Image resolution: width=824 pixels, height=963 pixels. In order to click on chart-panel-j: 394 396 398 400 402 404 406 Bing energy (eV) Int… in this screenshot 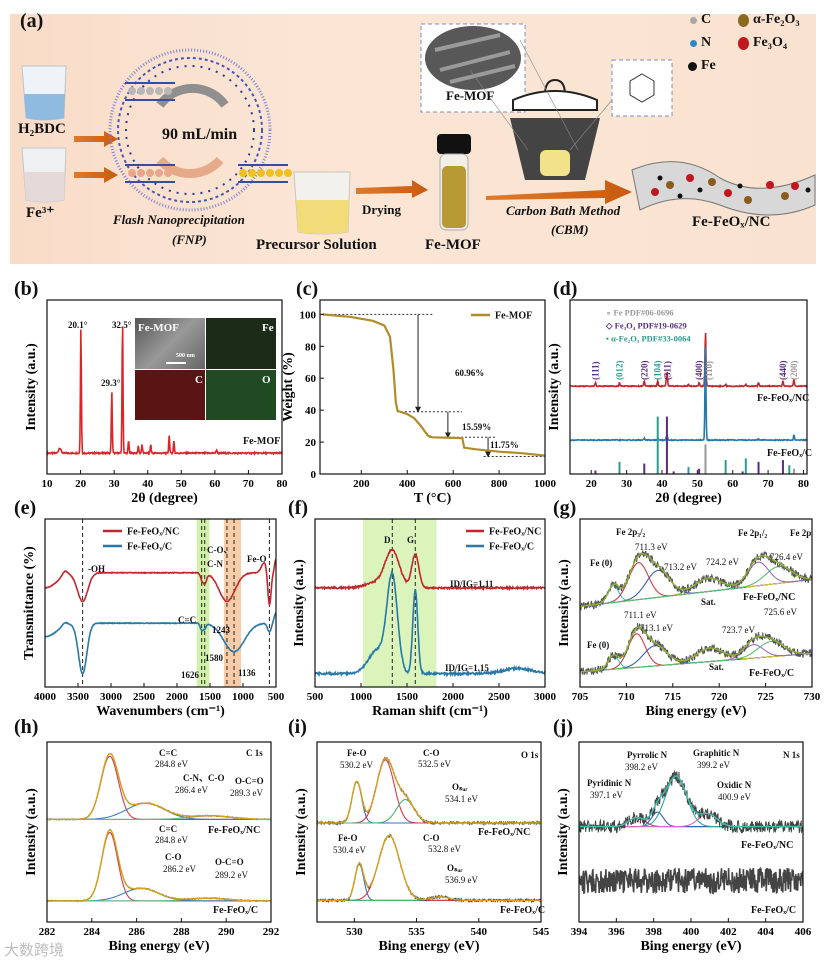, I will do `click(684, 847)`.